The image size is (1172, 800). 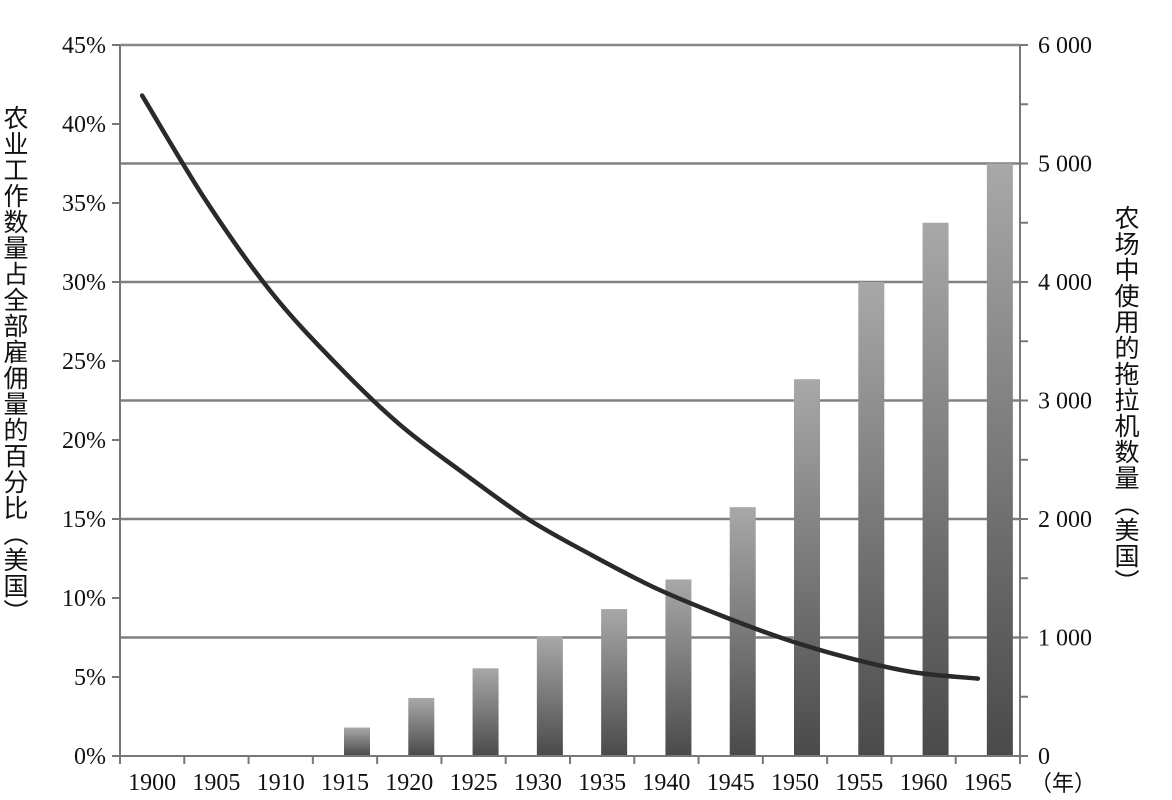 I want to click on right-tick-label: 0, so click(x=1044, y=757).